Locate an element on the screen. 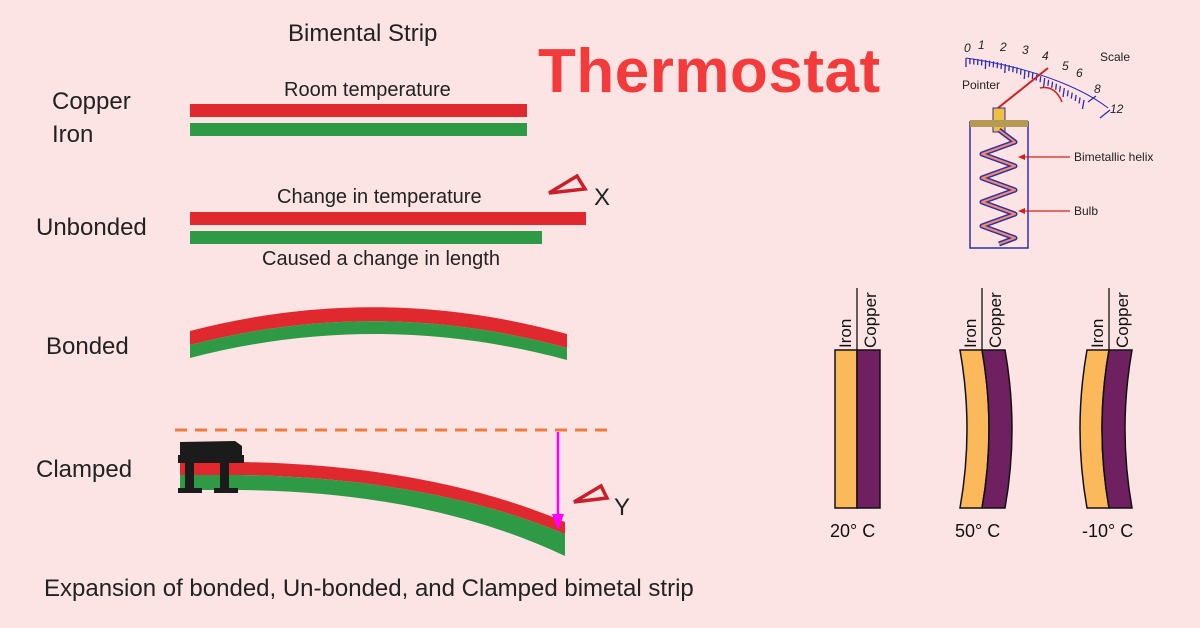 The height and width of the screenshot is (628, 1200). tick-label: 1 is located at coordinates (981, 45).